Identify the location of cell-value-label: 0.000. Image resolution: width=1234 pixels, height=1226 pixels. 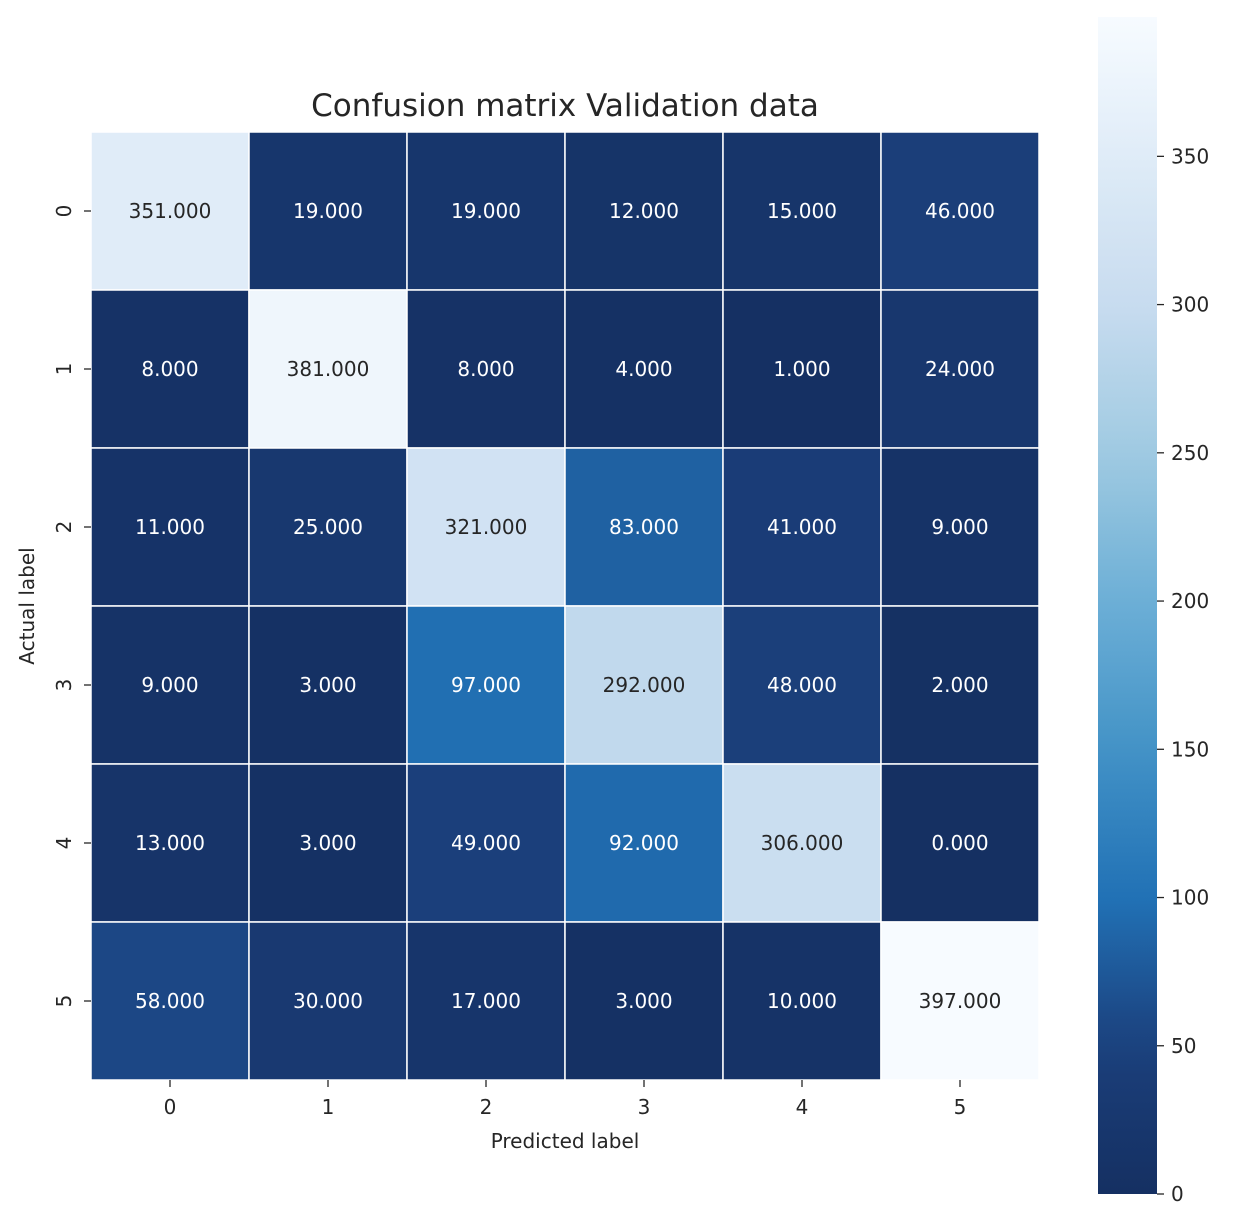
(959, 843).